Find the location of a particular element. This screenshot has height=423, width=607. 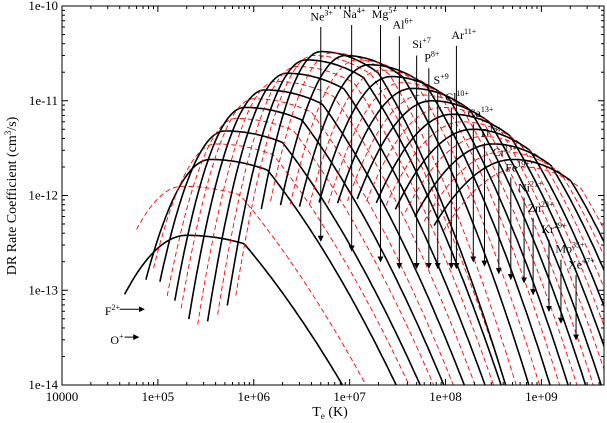

ion-label-ti: Ti15+ is located at coordinates (490, 131).